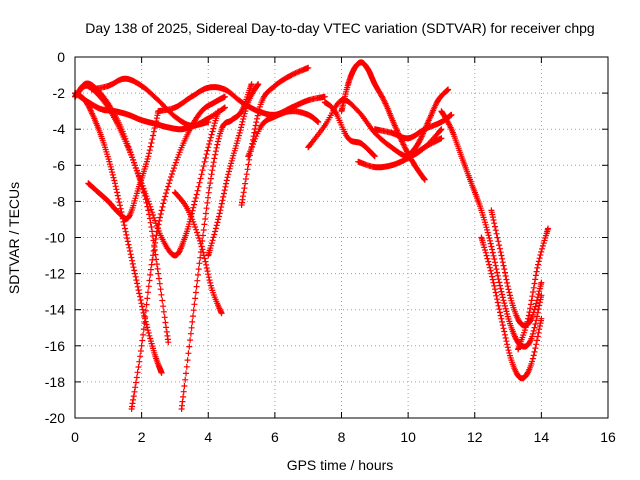 This screenshot has width=640, height=480. I want to click on x-tick-label: 10, so click(408, 437).